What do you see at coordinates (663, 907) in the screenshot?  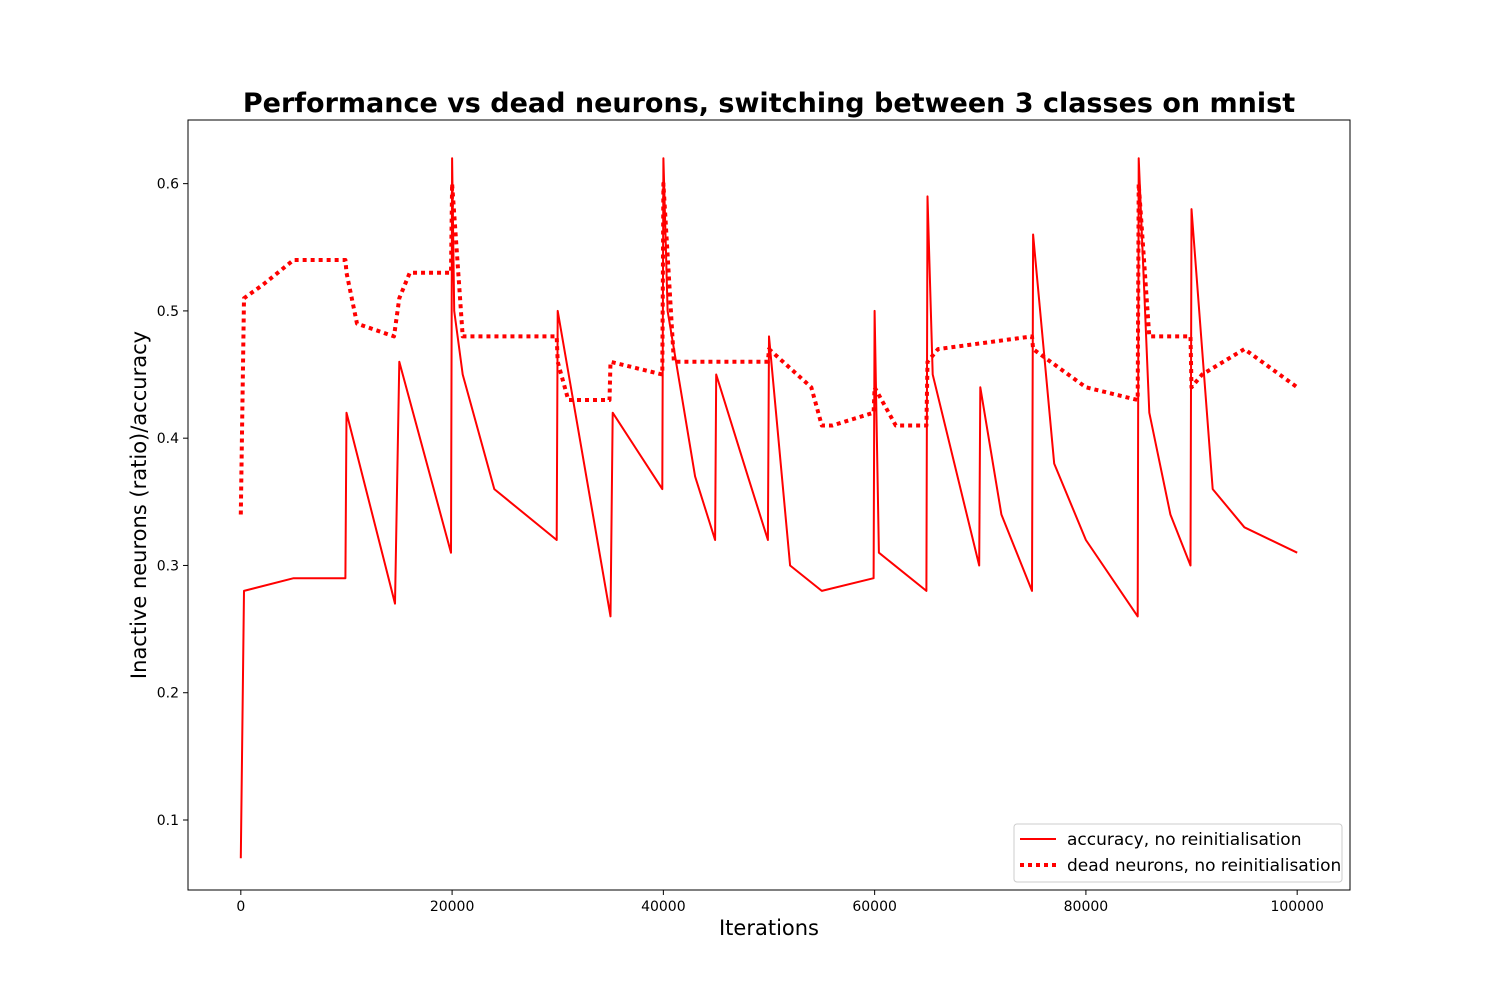 I see `x-tick-label: 40000` at bounding box center [663, 907].